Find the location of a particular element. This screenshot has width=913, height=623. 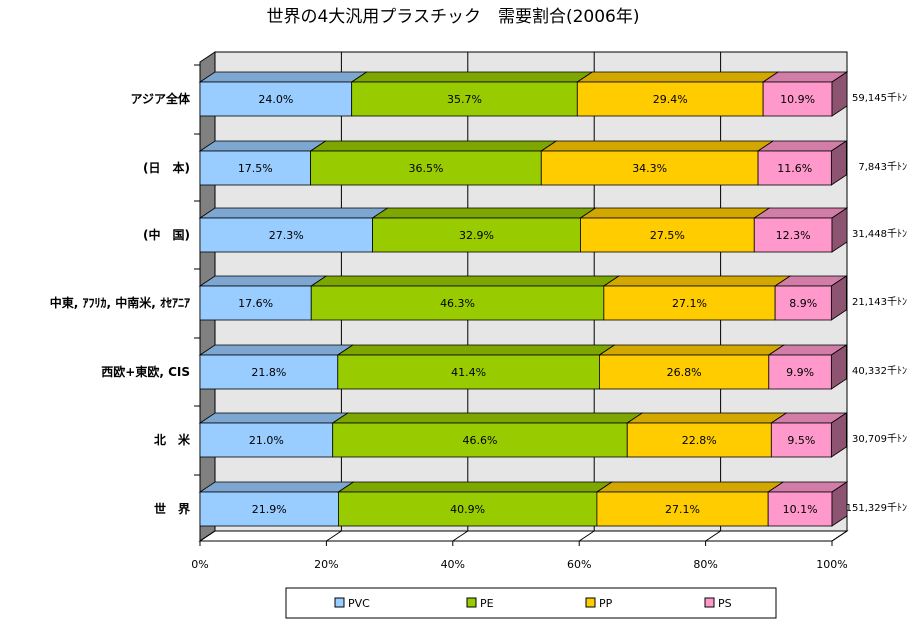

data-label: 9.5% is located at coordinates (801, 440).